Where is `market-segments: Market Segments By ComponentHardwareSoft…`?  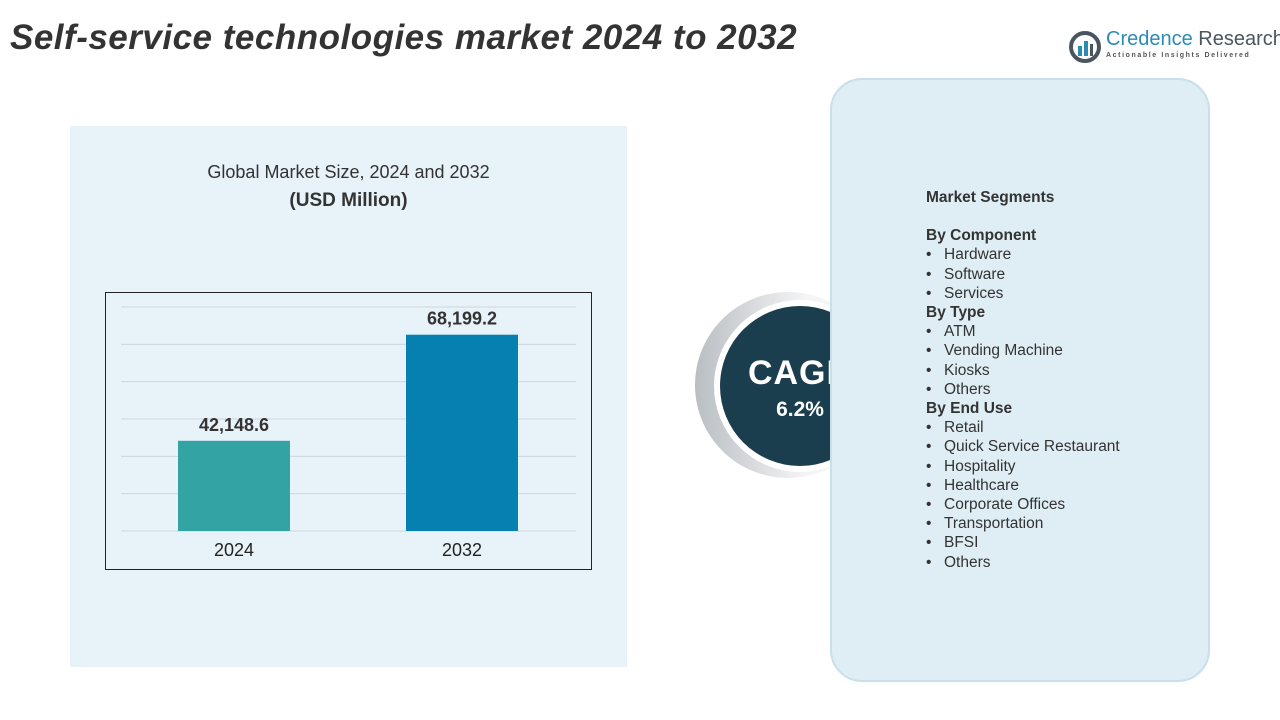 market-segments: Market Segments By ComponentHardwareSoft… is located at coordinates (1023, 380).